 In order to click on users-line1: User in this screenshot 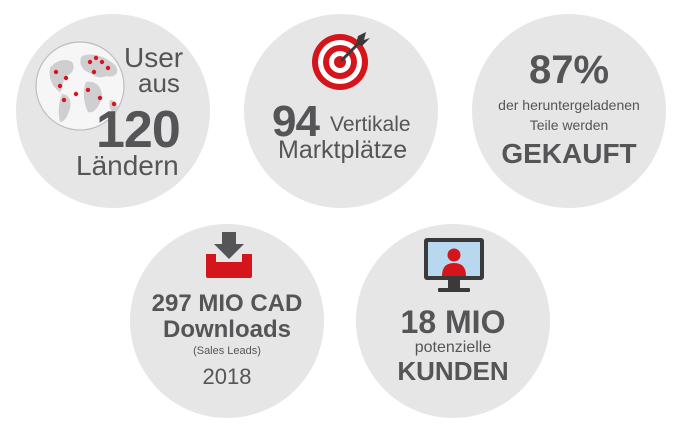, I will do `click(154, 57)`.